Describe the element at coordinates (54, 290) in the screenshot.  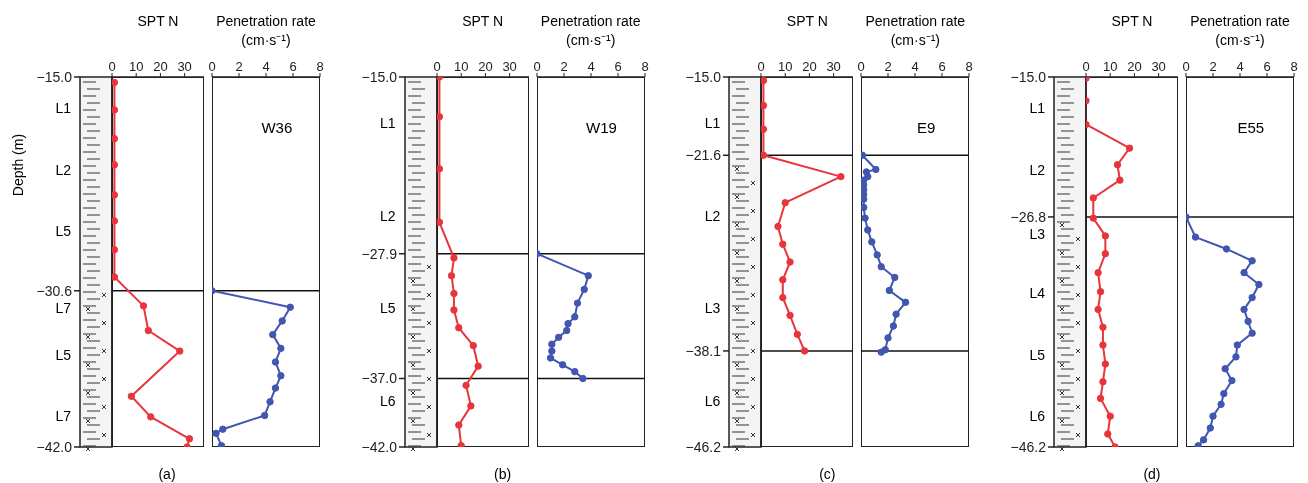
I see `y-tick-label: −30.6` at that location.